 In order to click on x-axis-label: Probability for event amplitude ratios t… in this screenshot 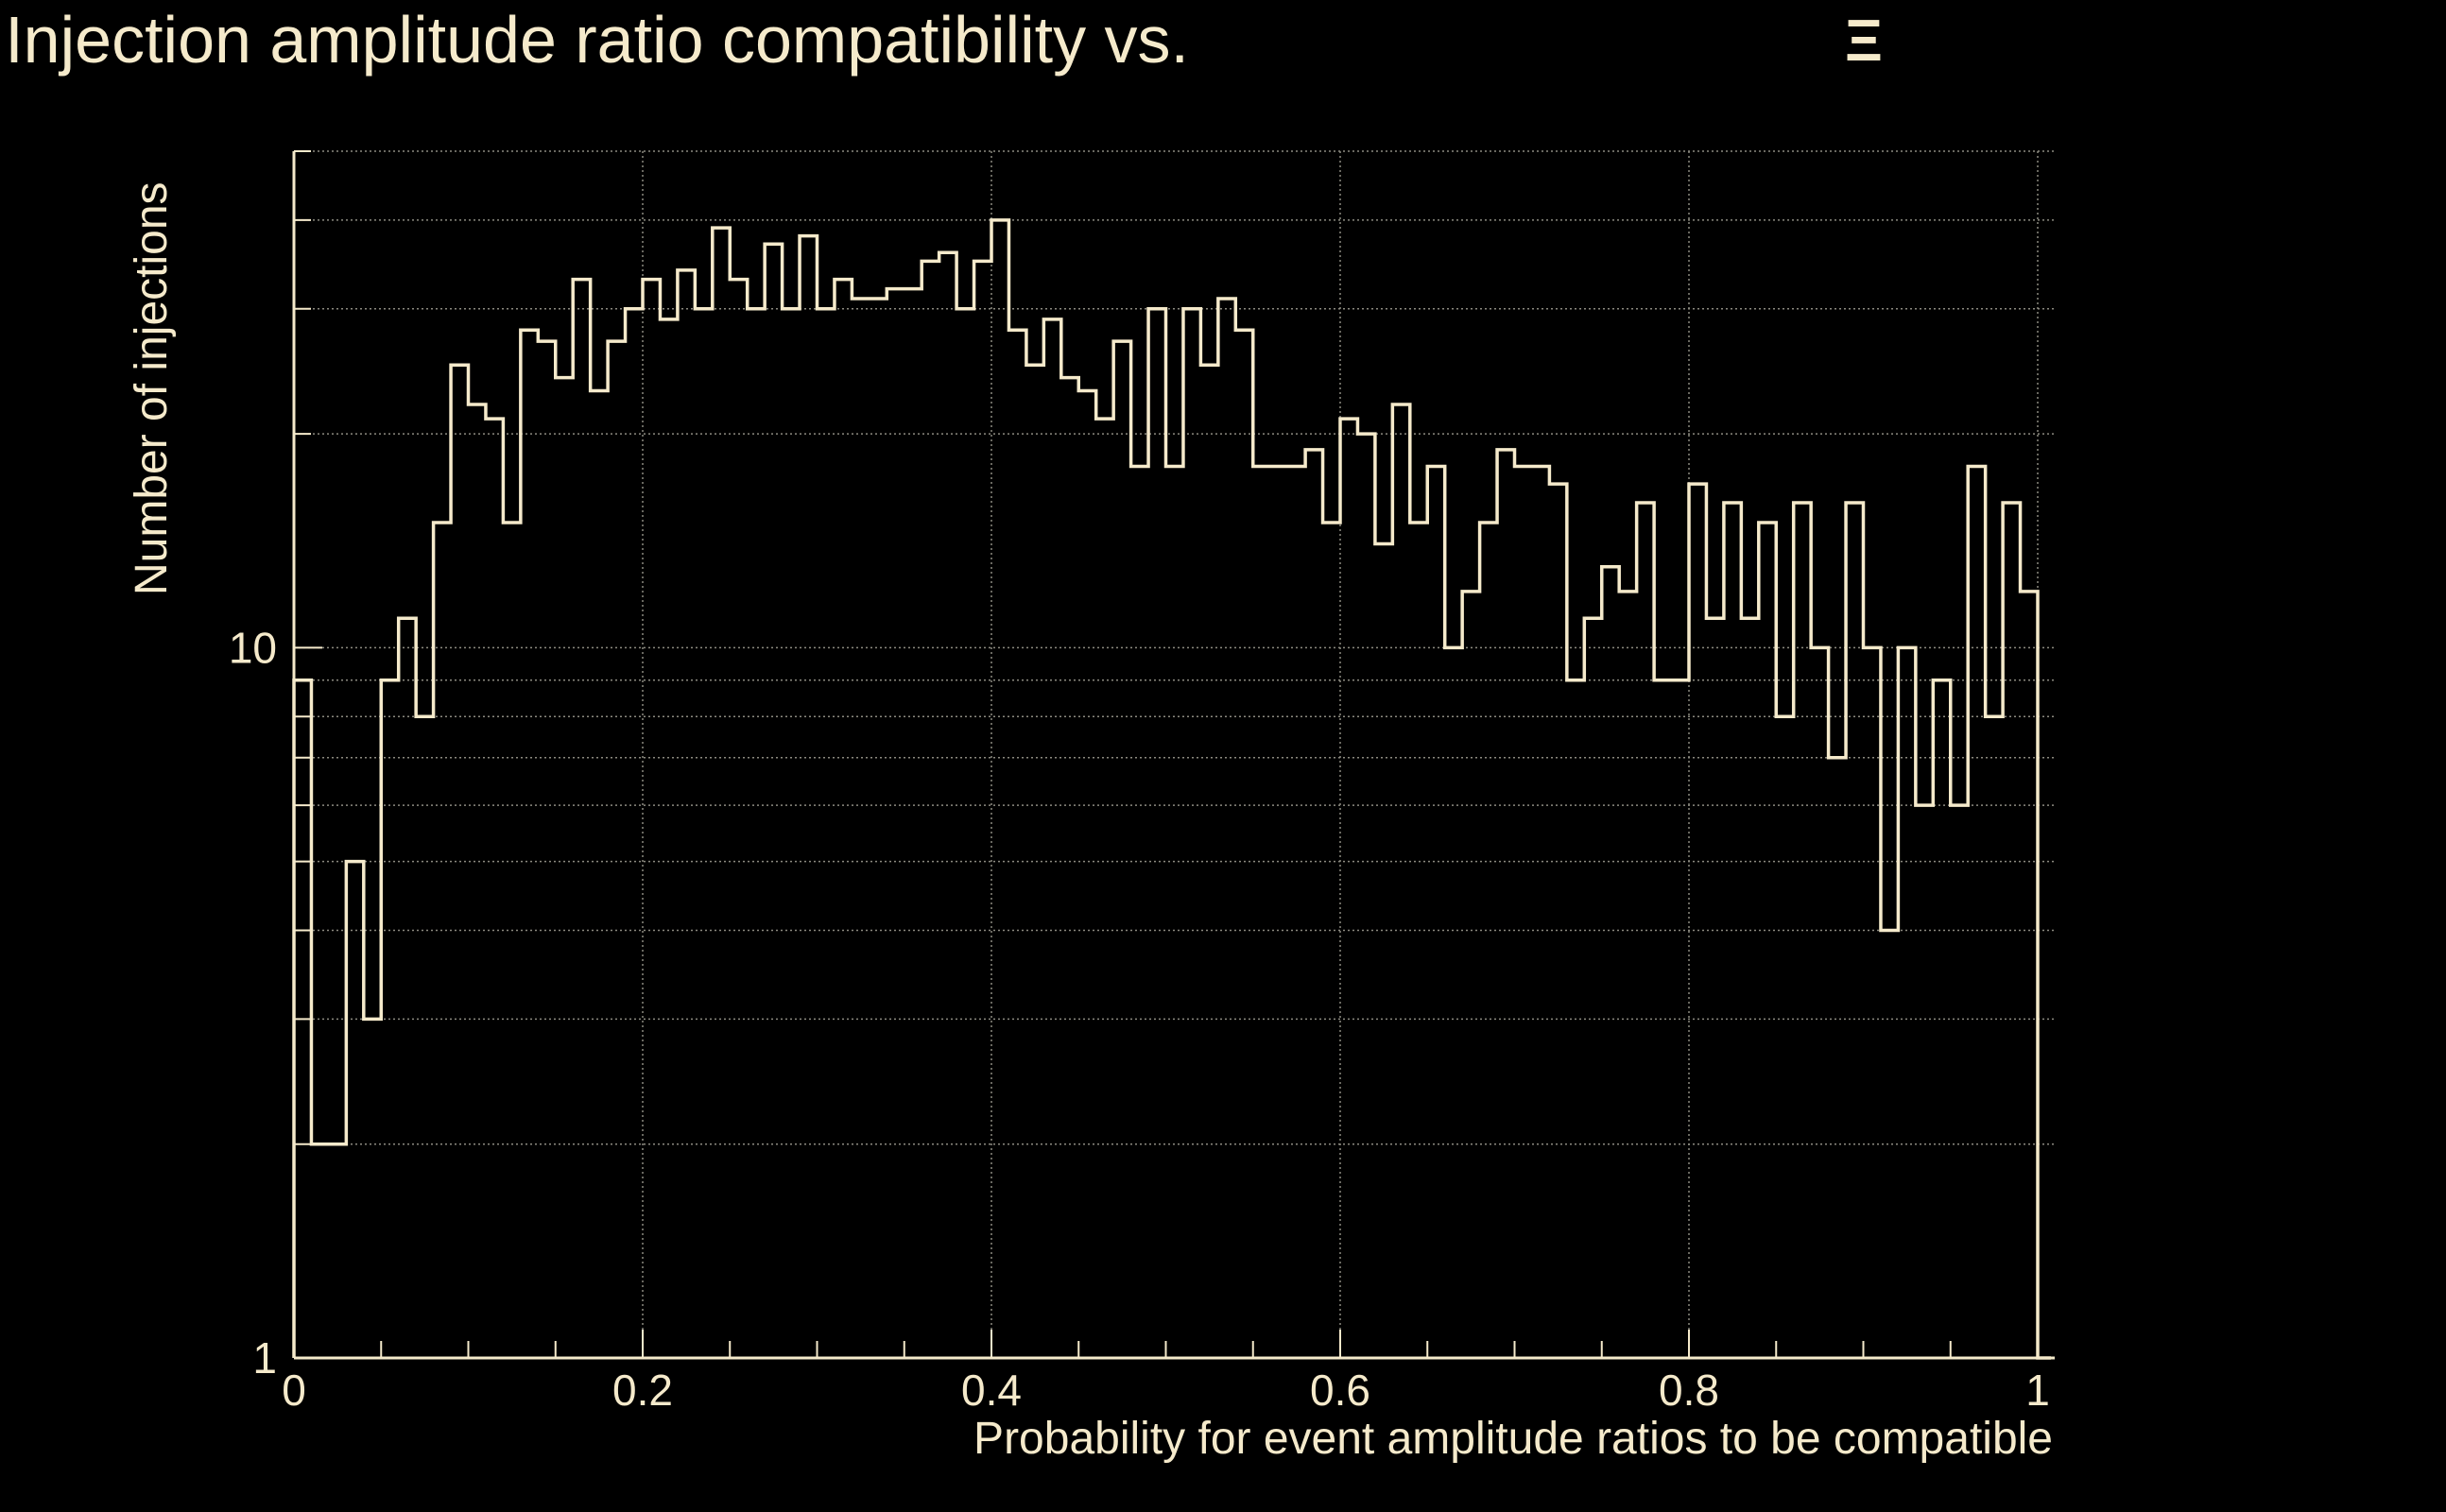, I will do `click(1513, 1439)`.